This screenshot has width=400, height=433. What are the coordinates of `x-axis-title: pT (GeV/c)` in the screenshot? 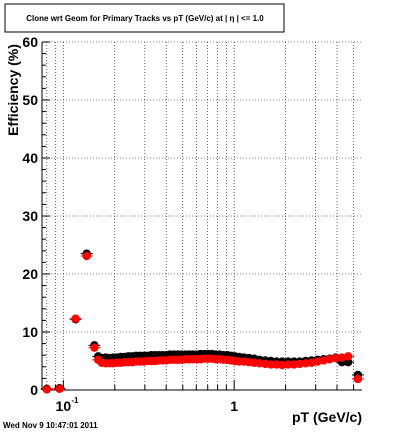 It's located at (327, 417).